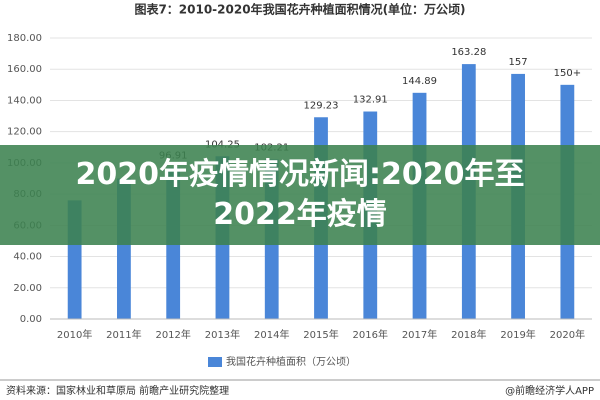 Image resolution: width=600 pixels, height=400 pixels. Describe the element at coordinates (419, 334) in the screenshot. I see `x-tick-label: 2017年` at that location.